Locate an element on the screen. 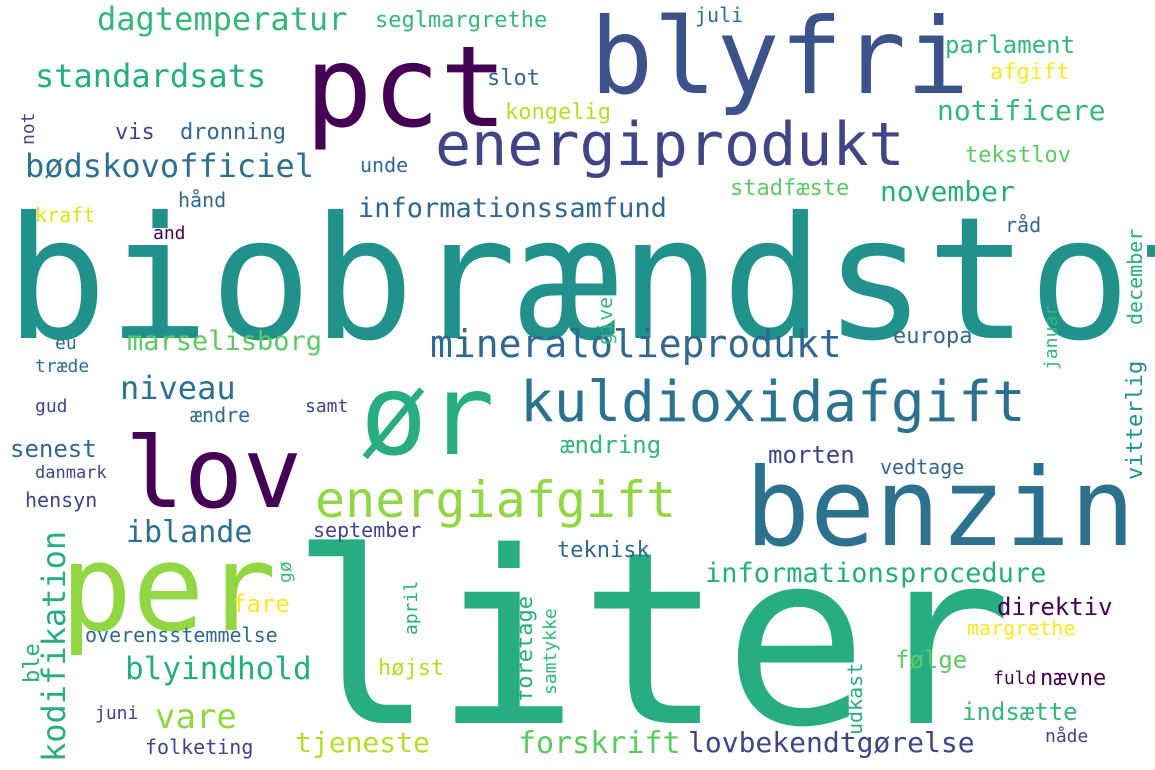  word: kuldioxidafgift is located at coordinates (773, 402).